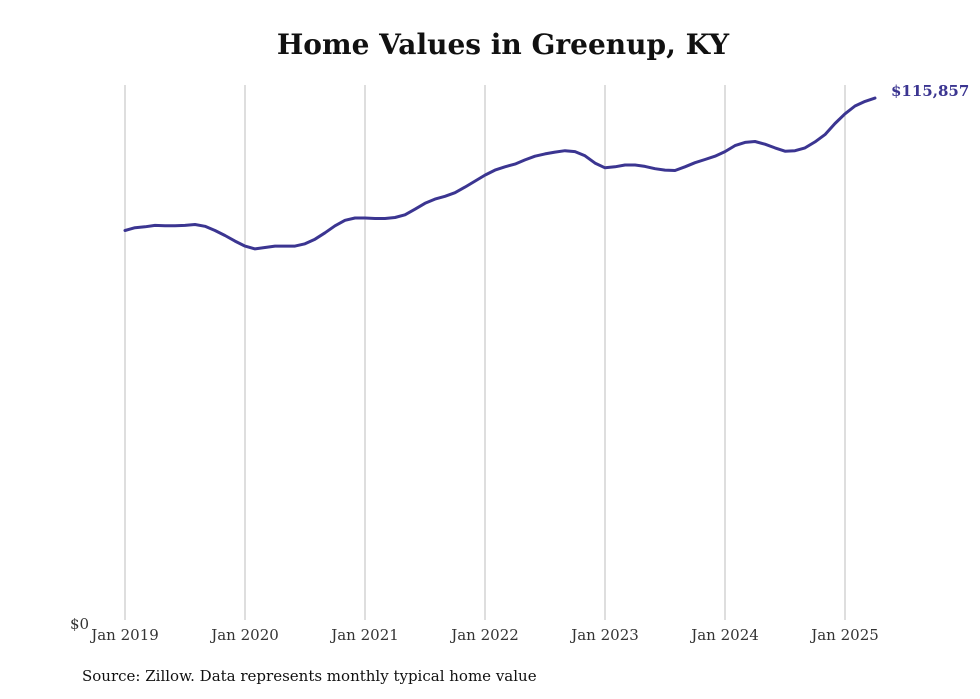  What do you see at coordinates (844, 635) in the screenshot?
I see `x-tick-label: Jan 2025` at bounding box center [844, 635].